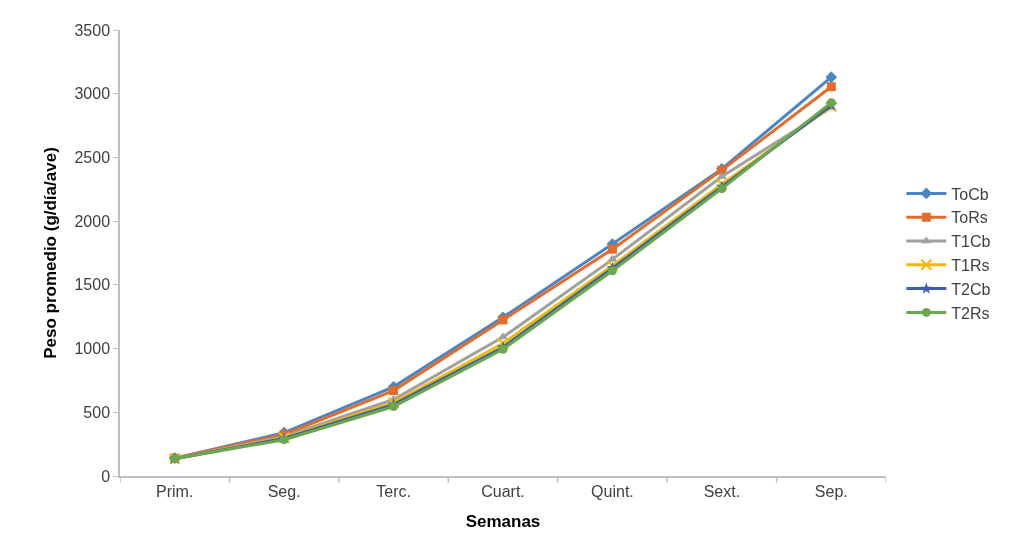  Describe the element at coordinates (92, 285) in the screenshot. I see `y-tick-label: 1500` at that location.